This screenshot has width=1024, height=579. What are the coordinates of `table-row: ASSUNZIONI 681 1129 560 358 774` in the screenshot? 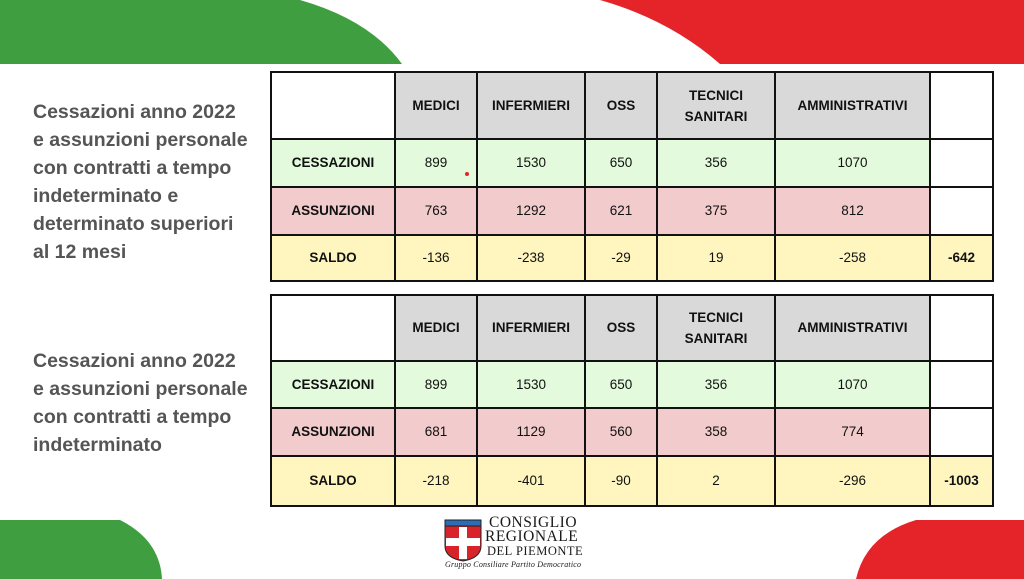 It's located at (632, 432).